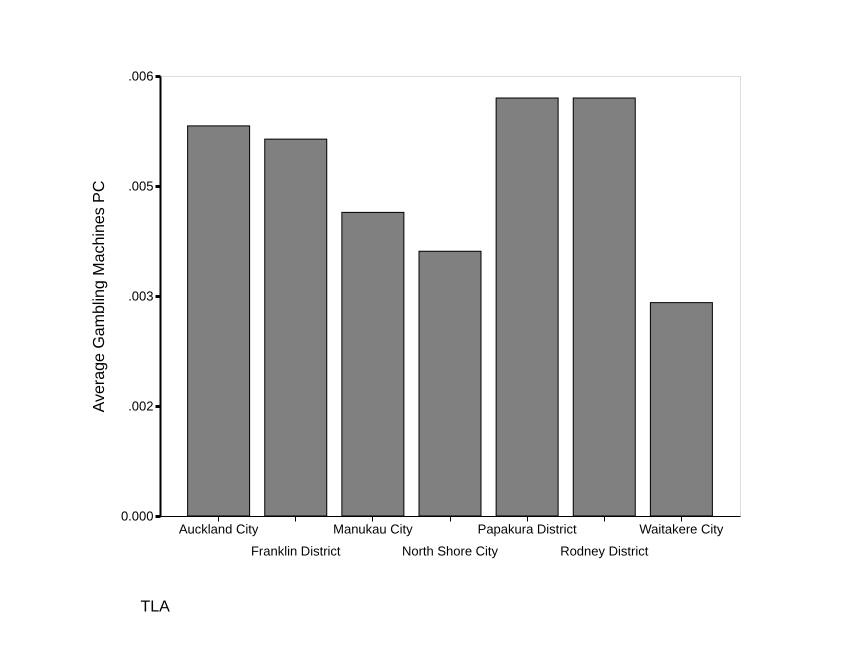 The width and height of the screenshot is (843, 648). What do you see at coordinates (141, 296) in the screenshot?
I see `y-tick-label: .003` at bounding box center [141, 296].